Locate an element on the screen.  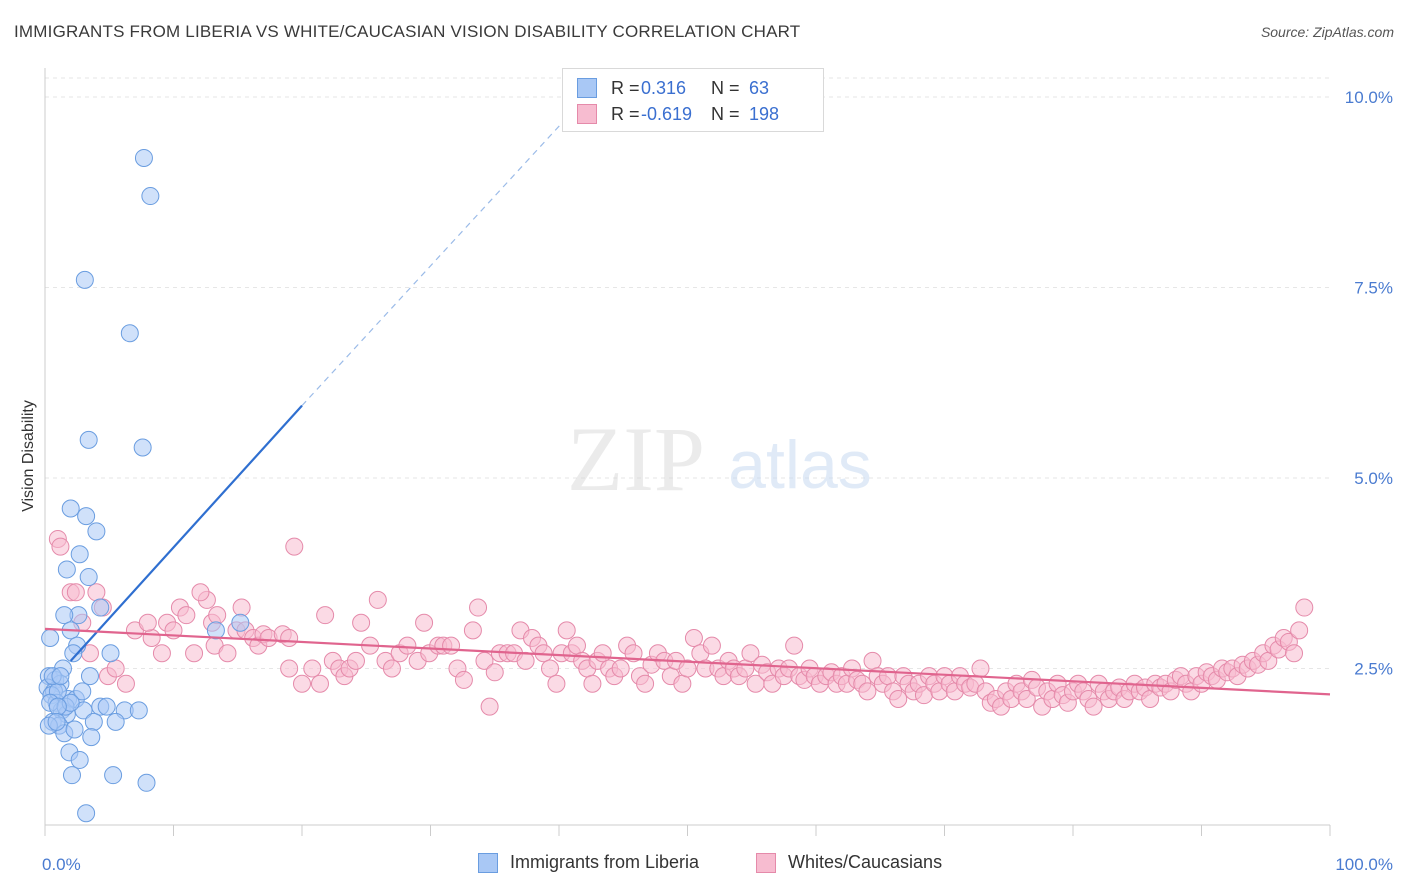
watermark-atlas: atlas is located at coordinates (800, 465).